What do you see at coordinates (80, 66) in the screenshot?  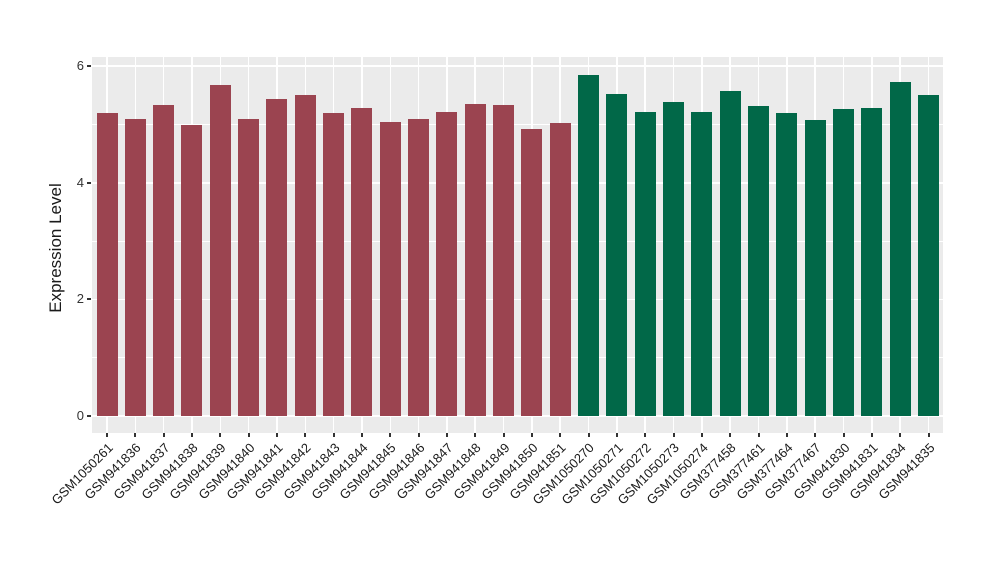 I see `y-tick-label: 6` at bounding box center [80, 66].